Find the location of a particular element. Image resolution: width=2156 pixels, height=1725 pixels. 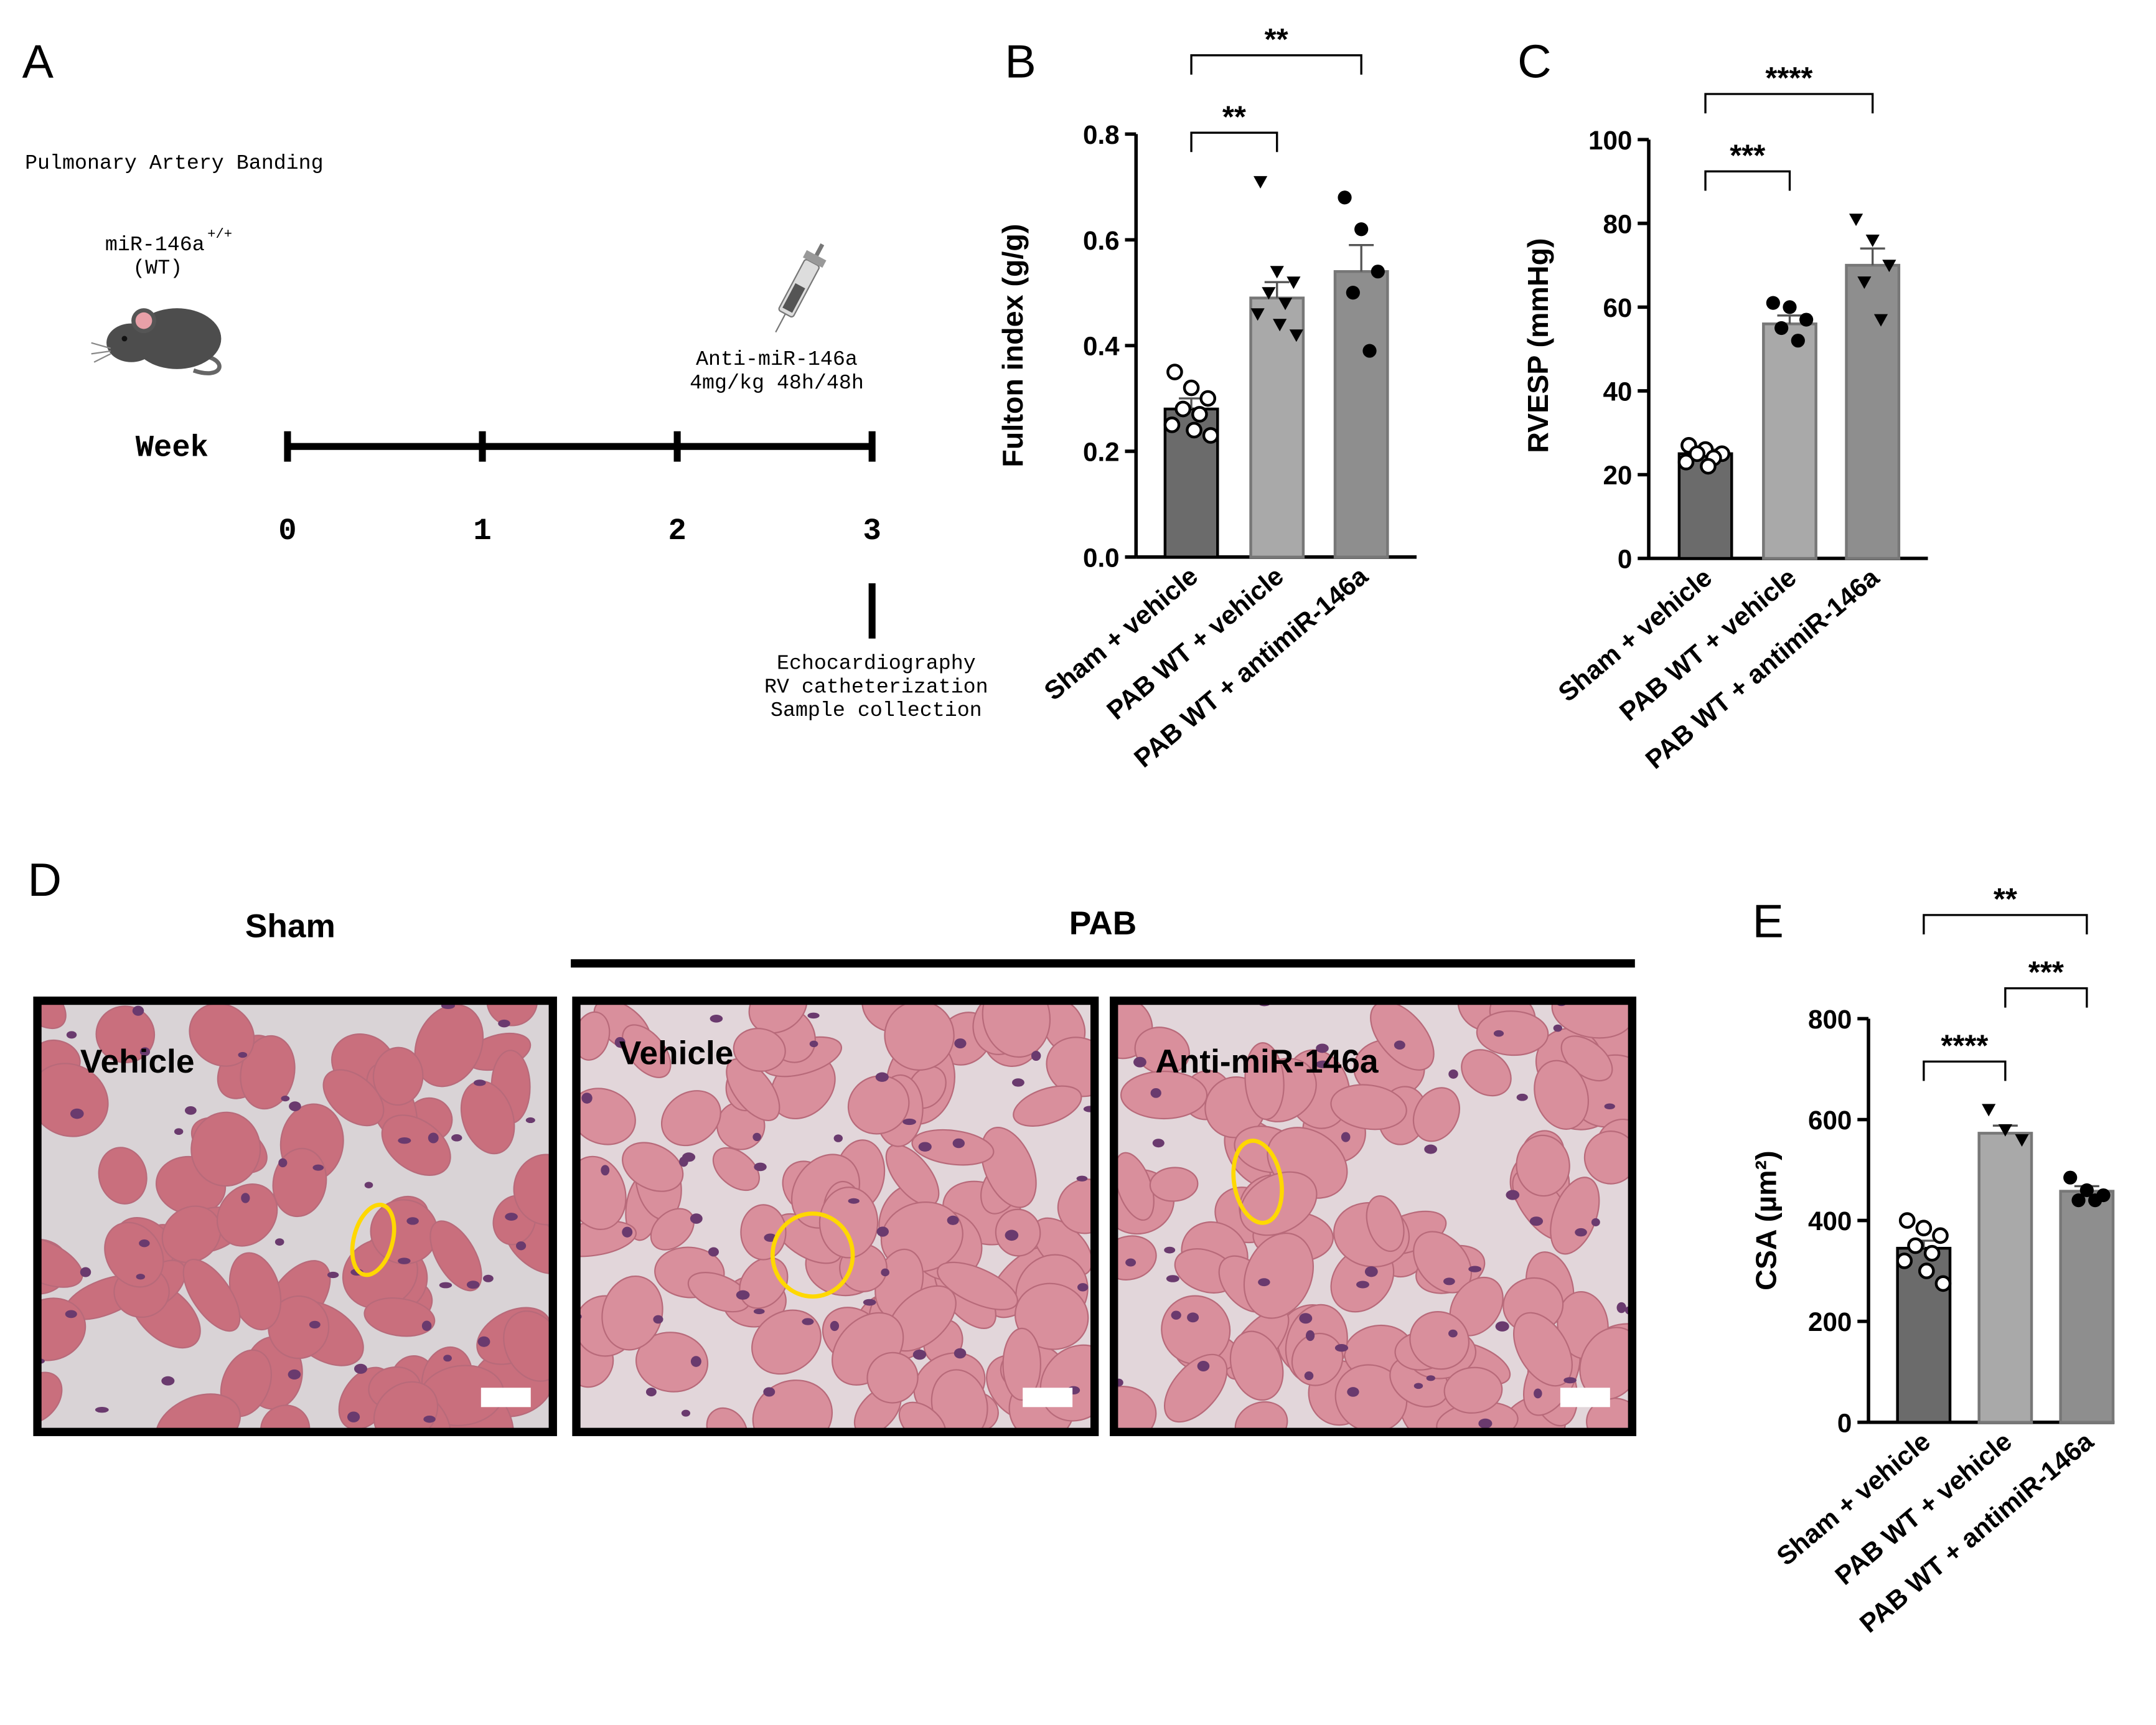

micrograph is located at coordinates (295, 1216).